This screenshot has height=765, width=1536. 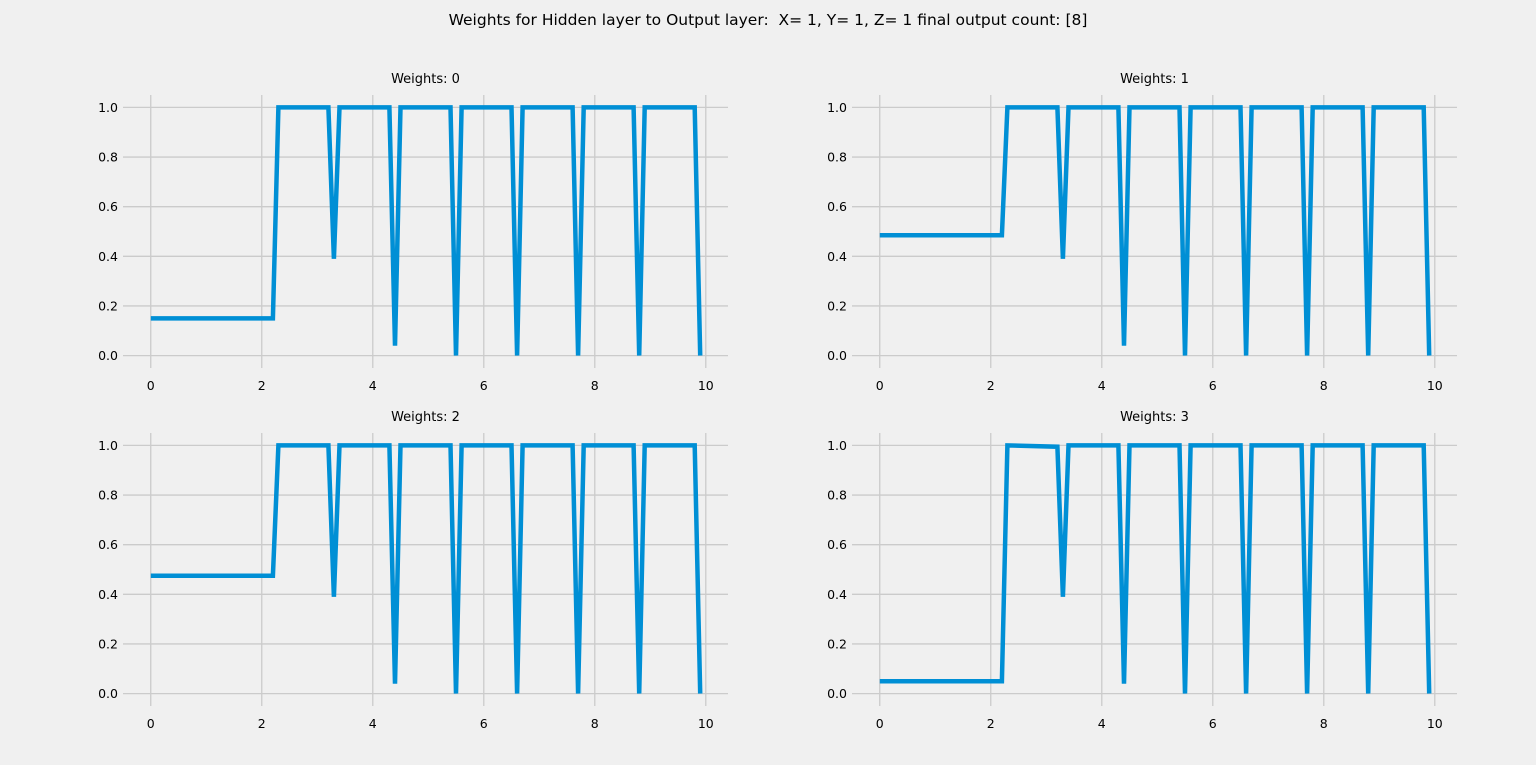 I want to click on subplot-title: Weights: 1, so click(x=1154, y=79).